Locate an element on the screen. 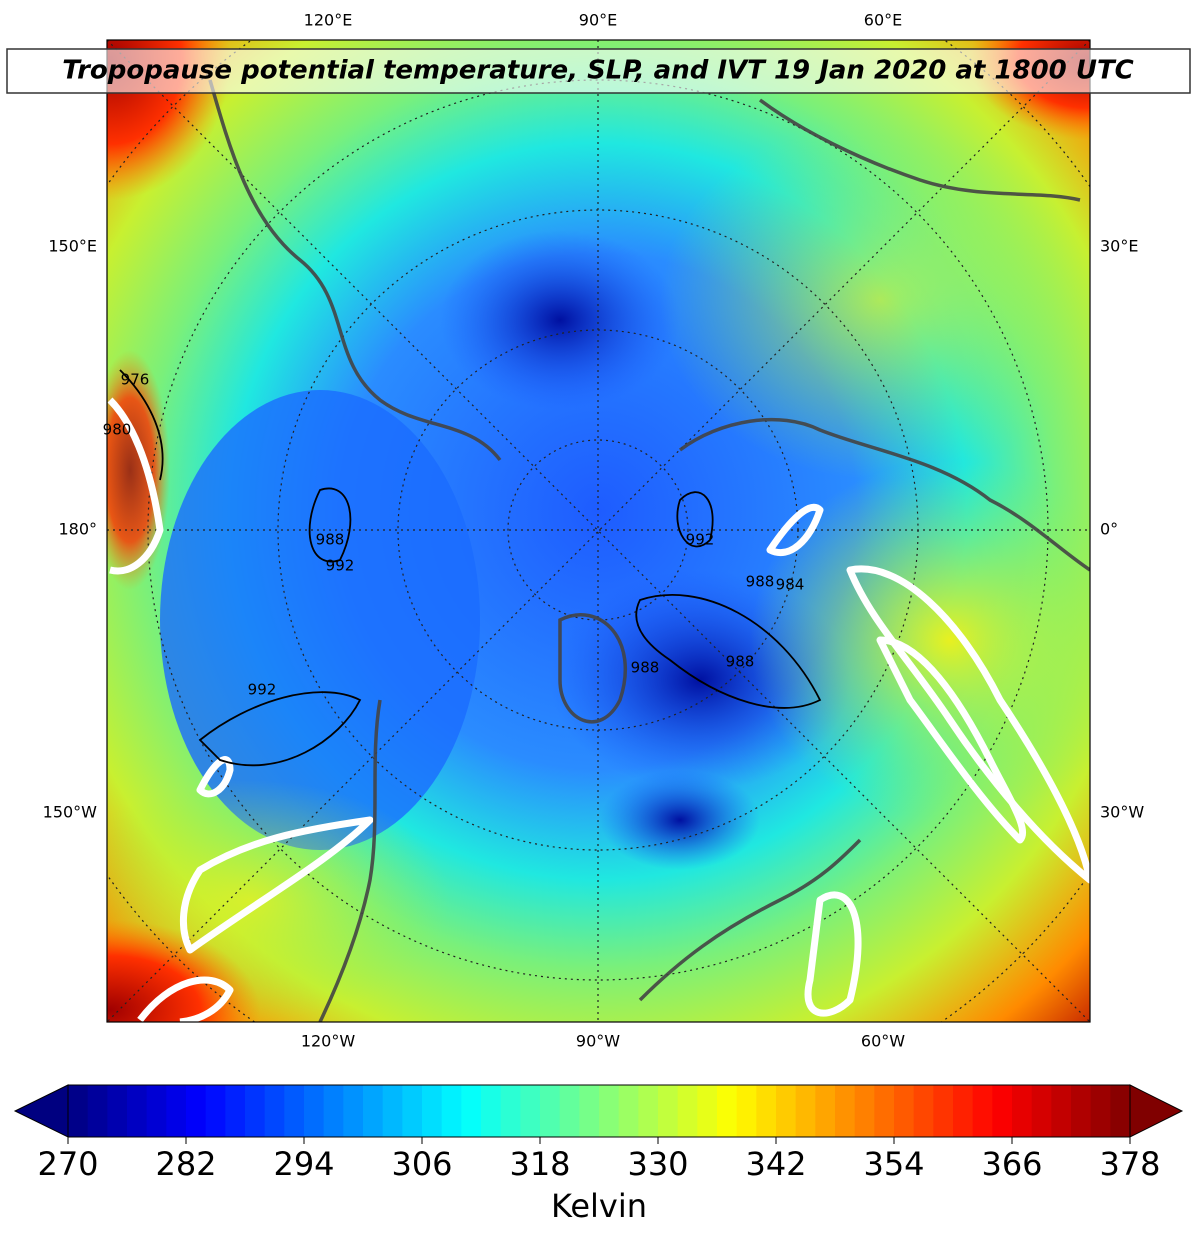 The image size is (1197, 1242). colorbar-label: Kelvin is located at coordinates (599, 1206).